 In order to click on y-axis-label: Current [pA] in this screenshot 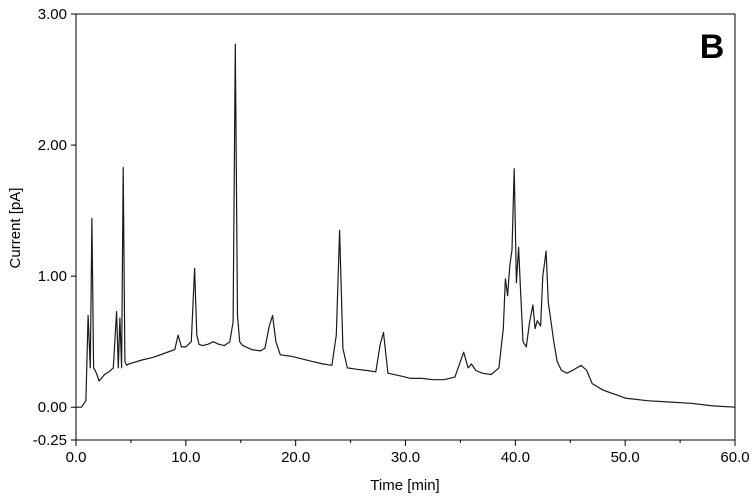, I will do `click(15, 228)`.